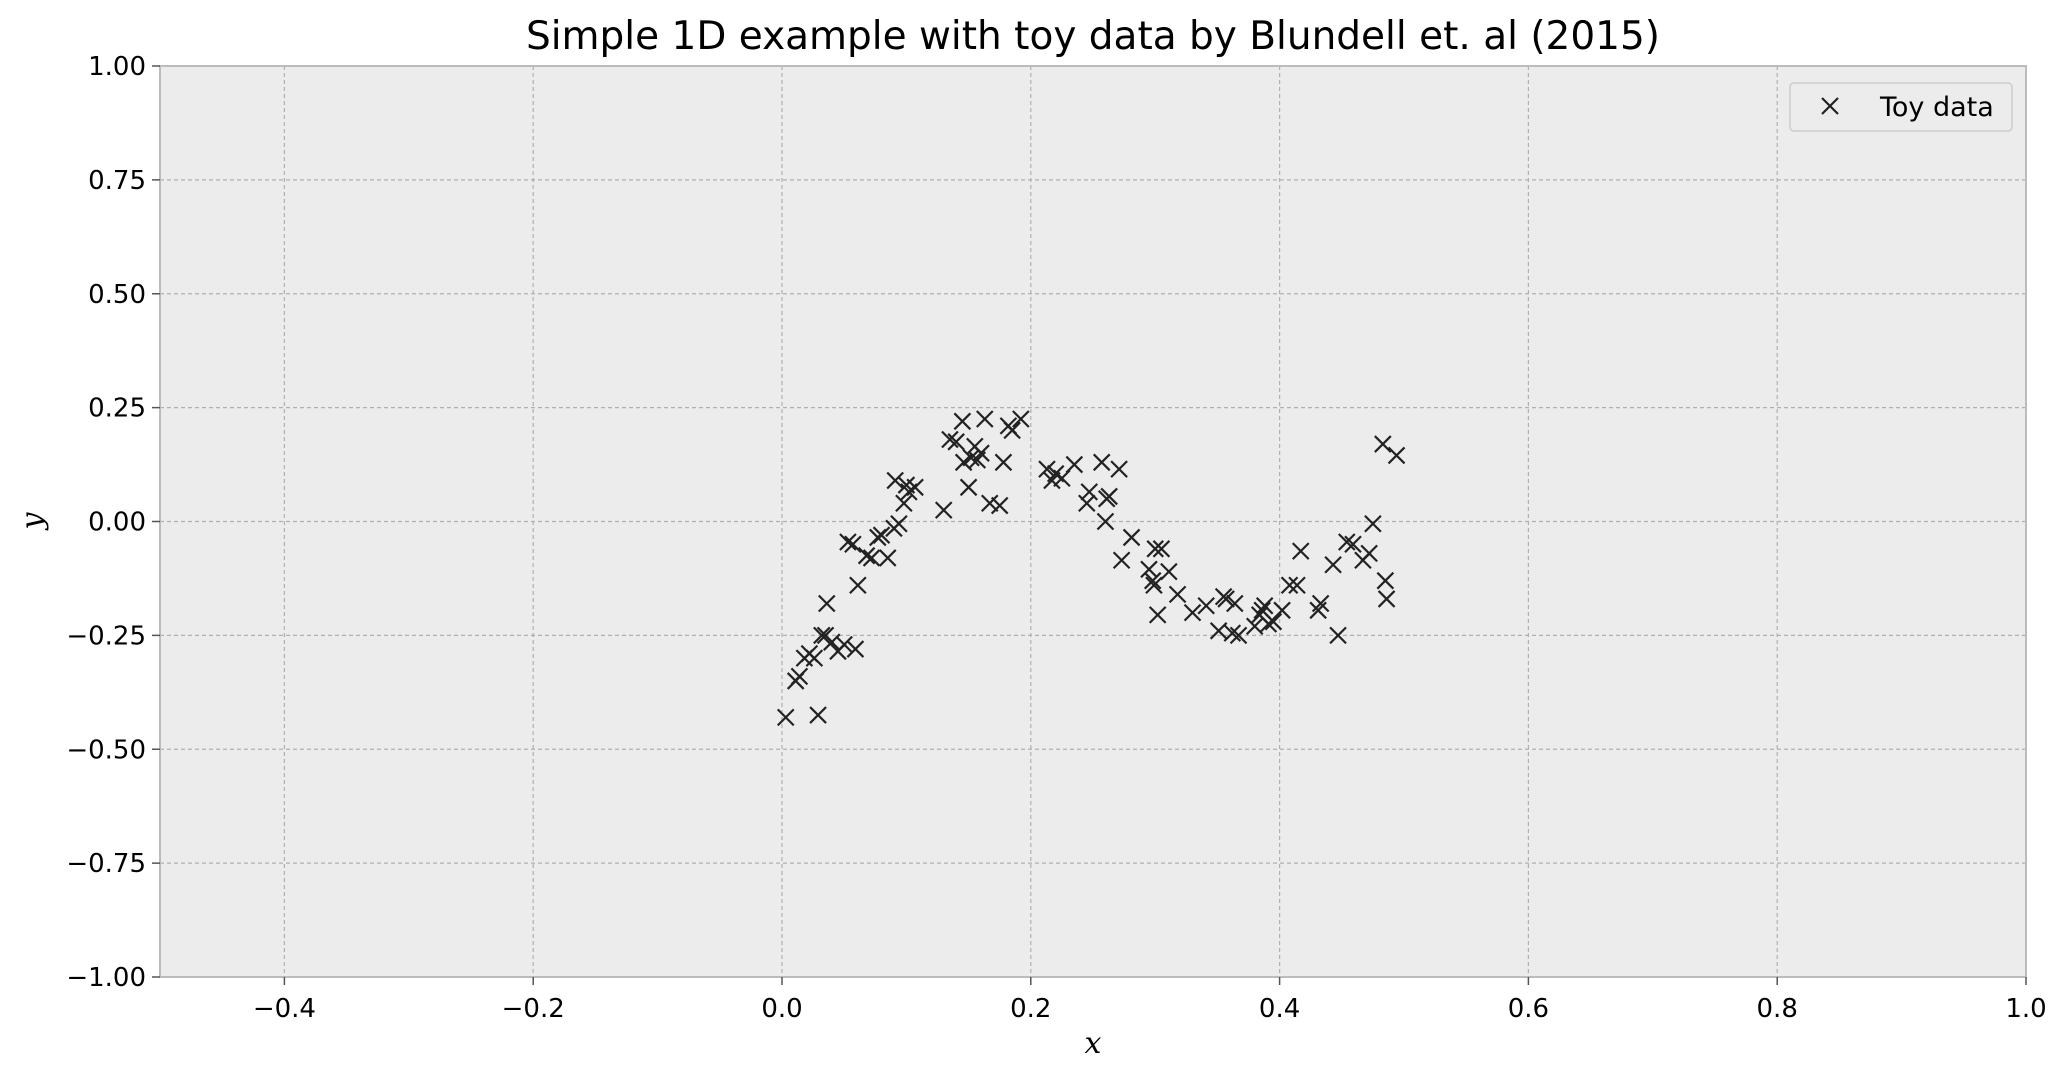 Image resolution: width=2061 pixels, height=1080 pixels. I want to click on legend: Toy data, so click(1901, 107).